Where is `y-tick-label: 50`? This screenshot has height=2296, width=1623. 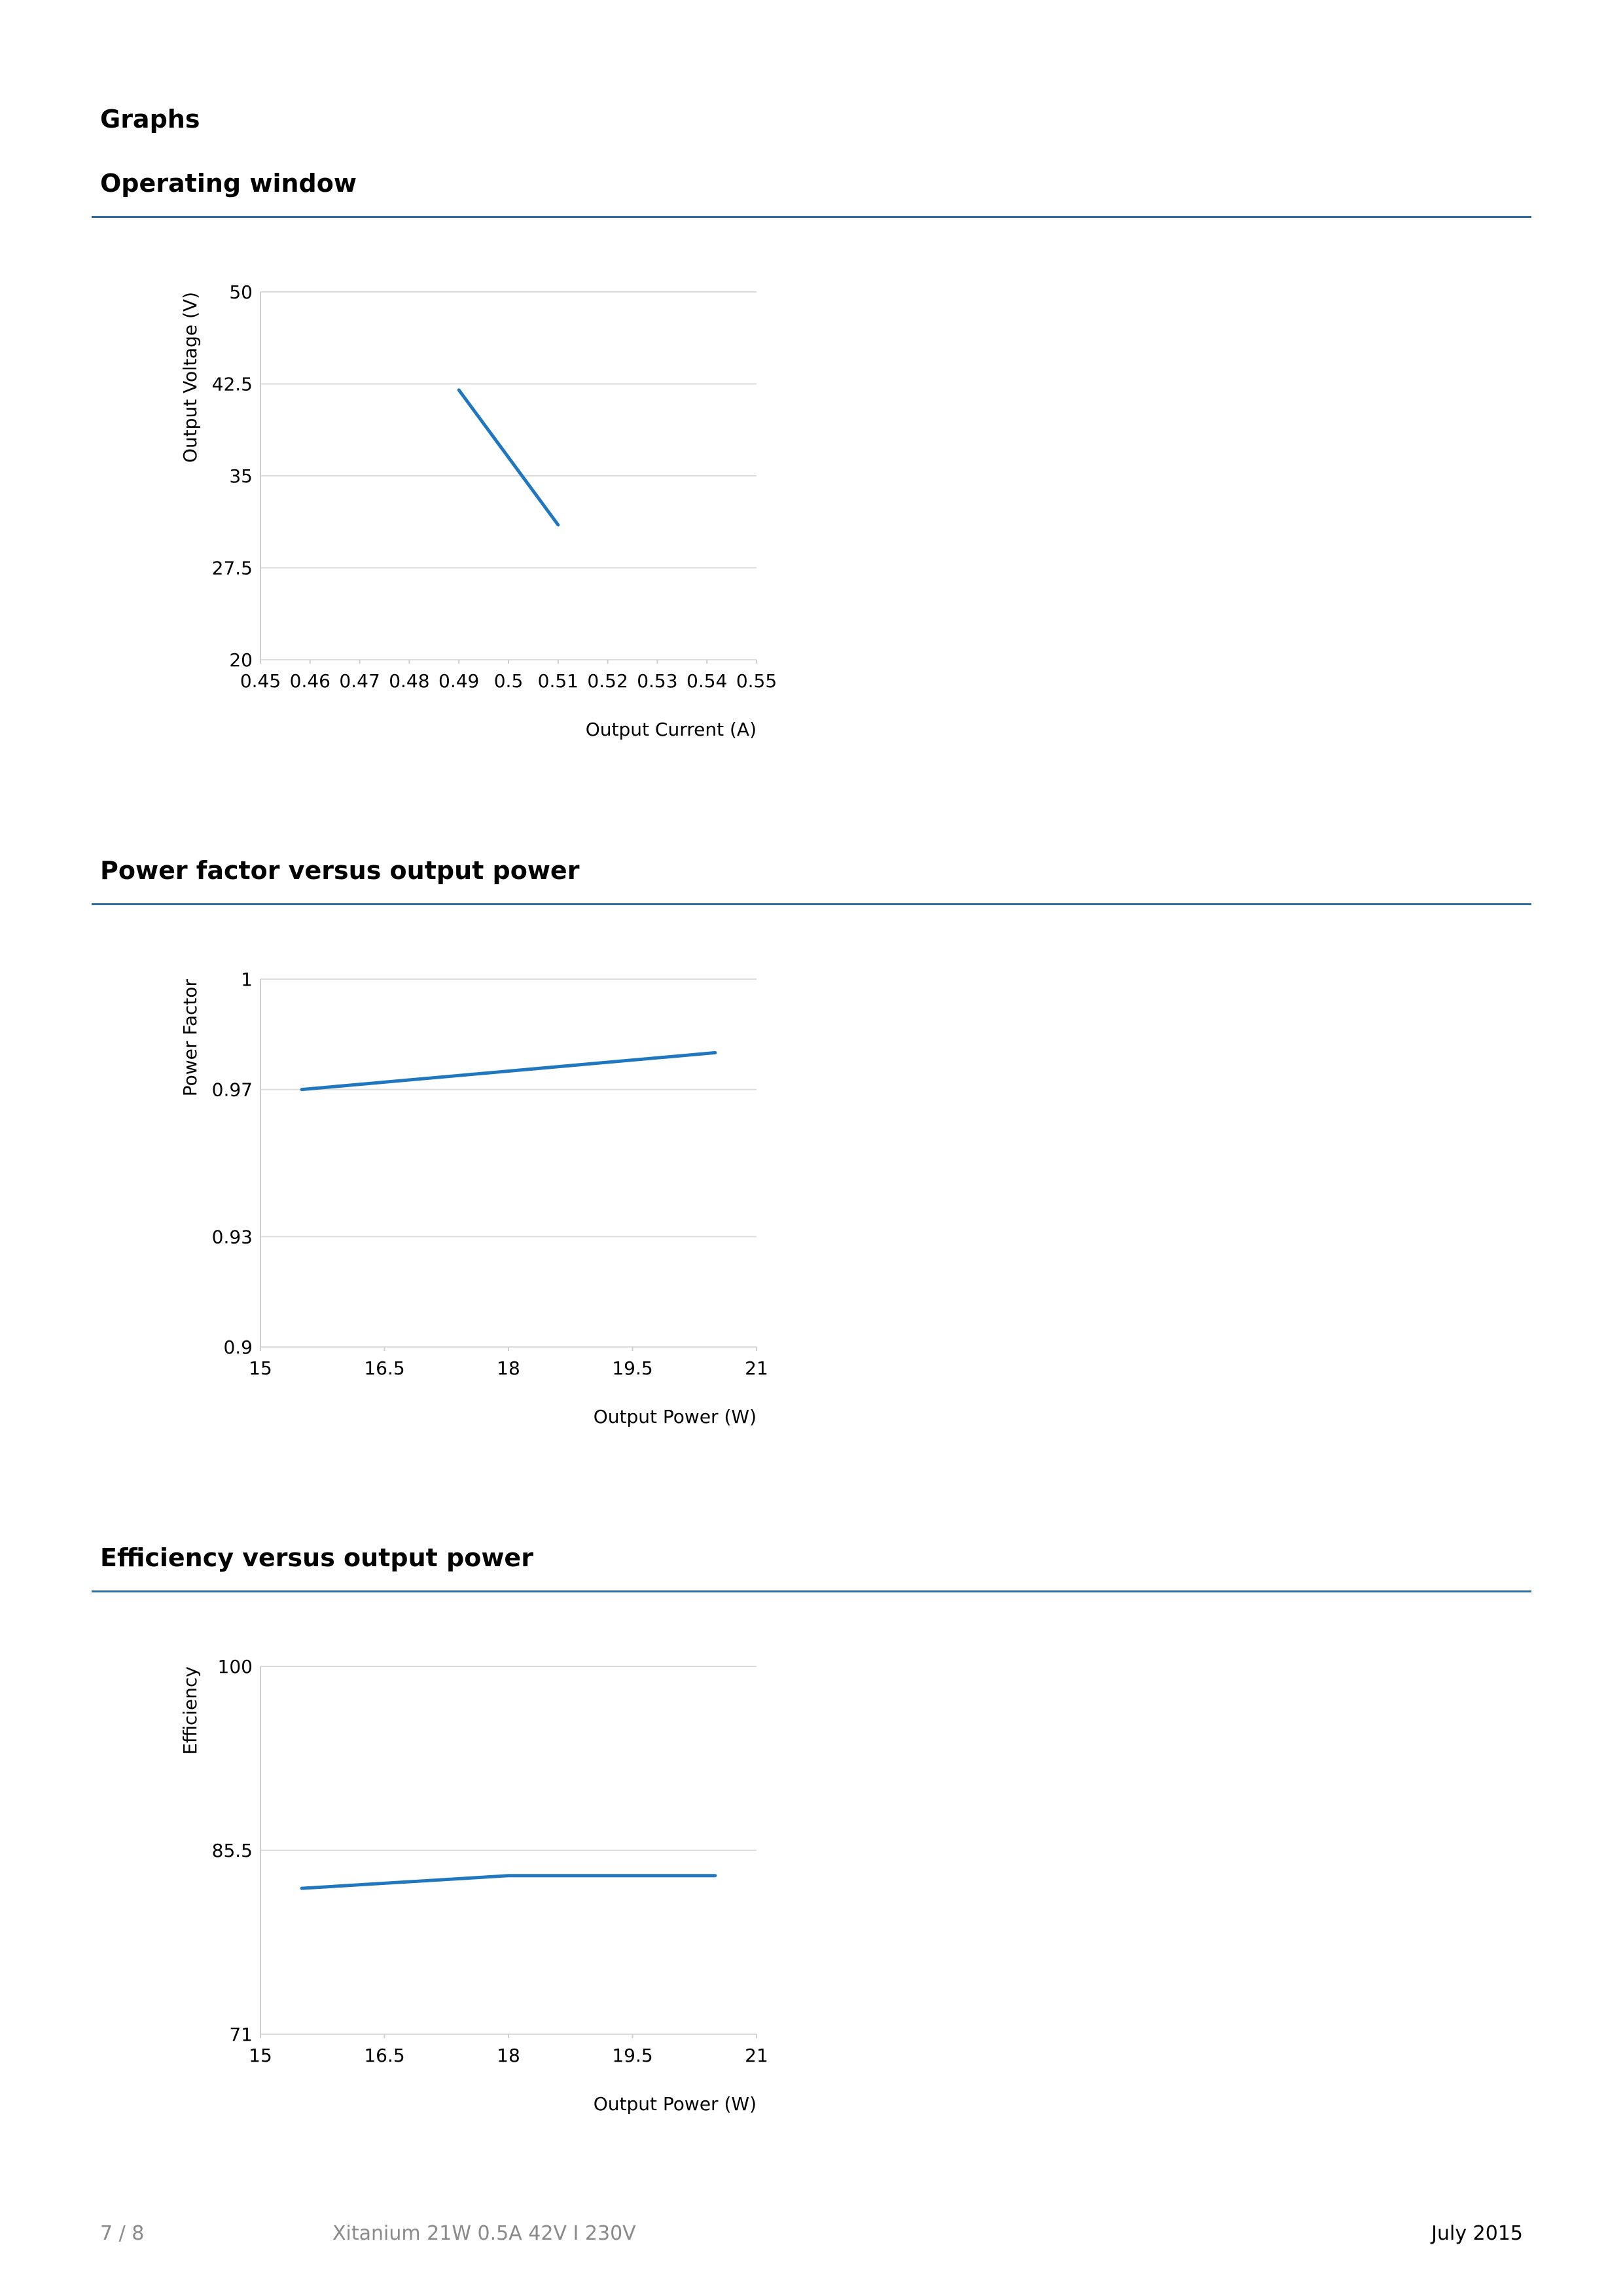 y-tick-label: 50 is located at coordinates (241, 292).